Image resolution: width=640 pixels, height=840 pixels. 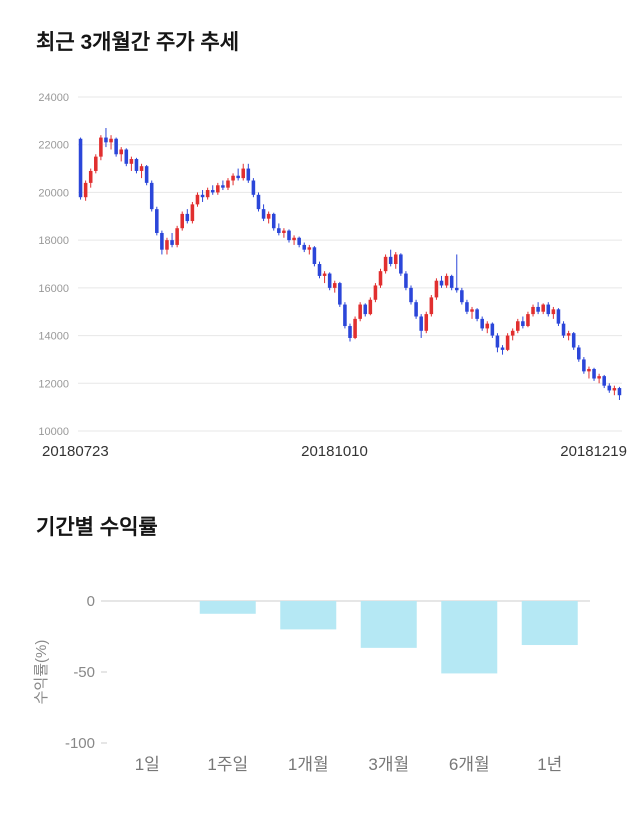 I want to click on y-axis-title: 수익률(%), so click(x=41, y=672).